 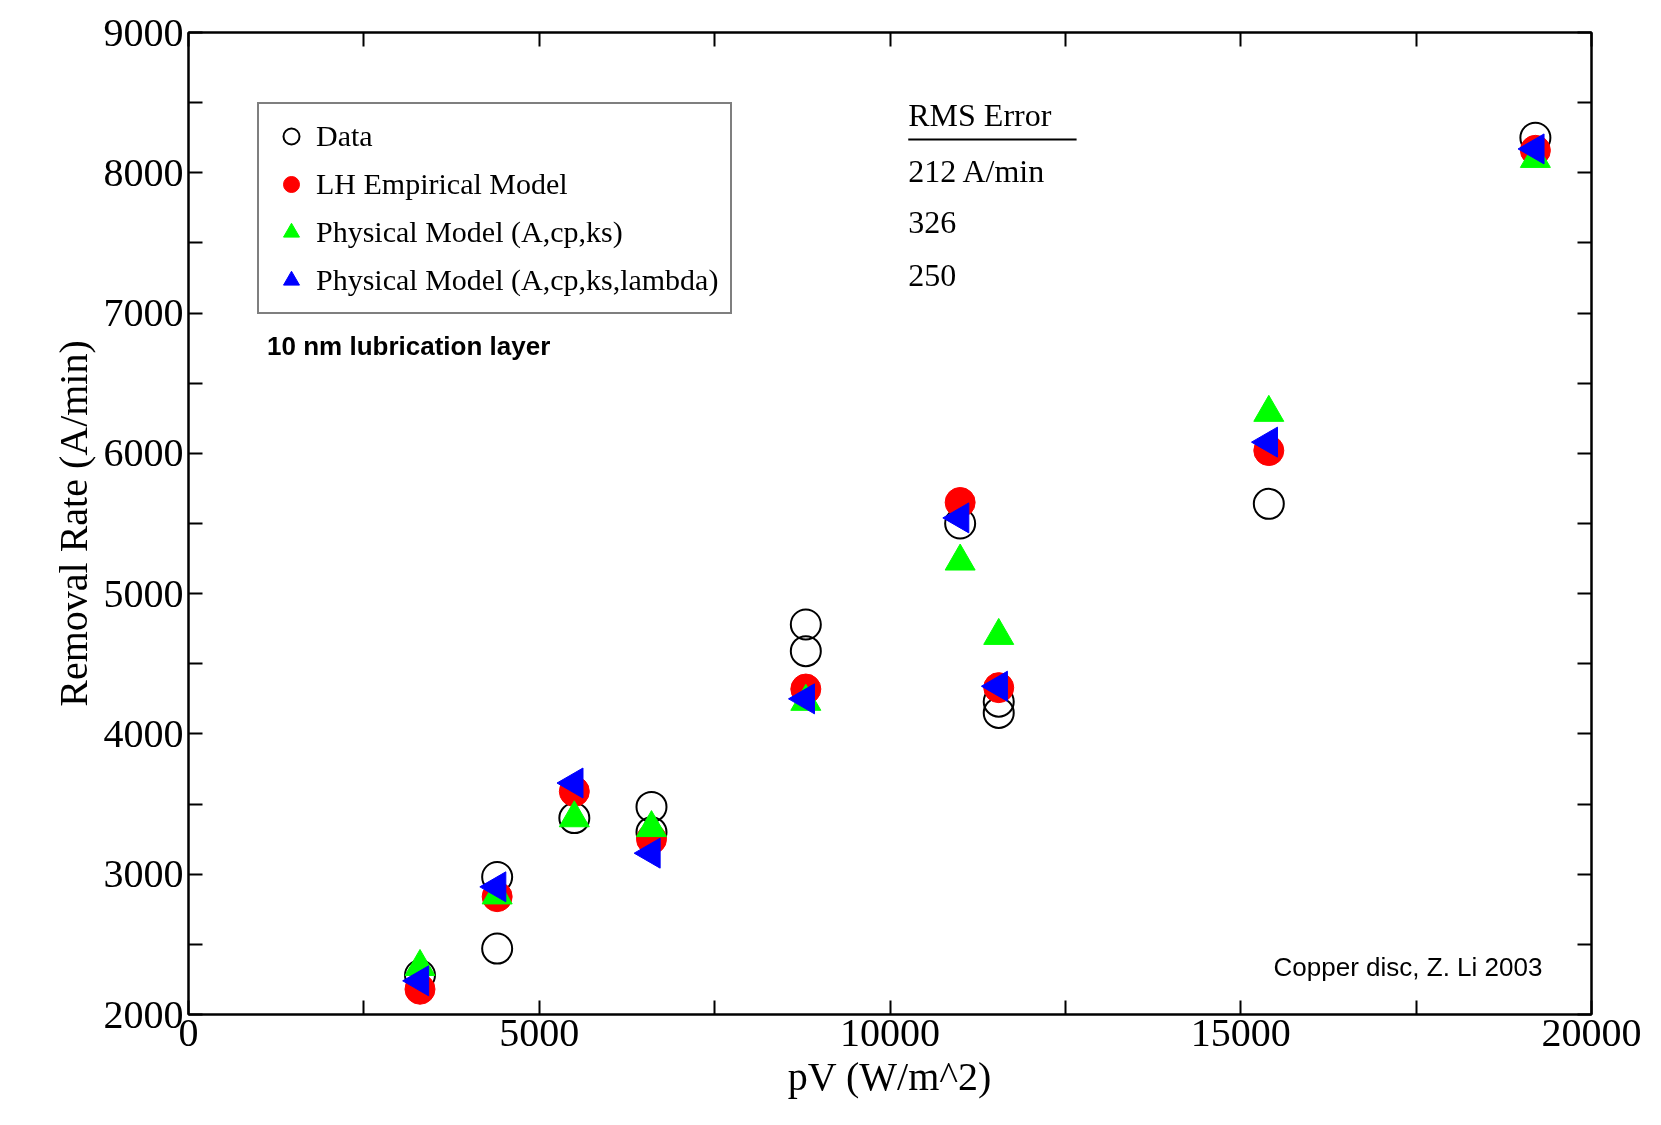 What do you see at coordinates (1240, 1032) in the screenshot?
I see `x-tick-label: 15000` at bounding box center [1240, 1032].